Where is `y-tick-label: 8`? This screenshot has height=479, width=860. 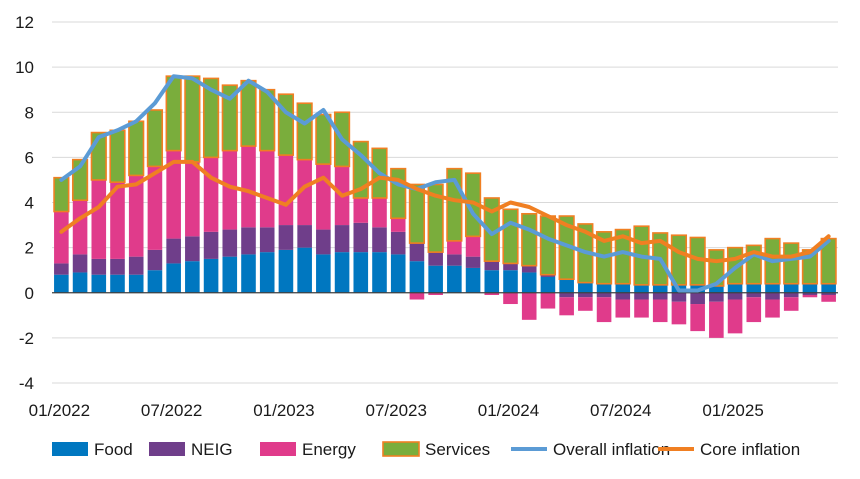 y-tick-label: 8 is located at coordinates (29, 112).